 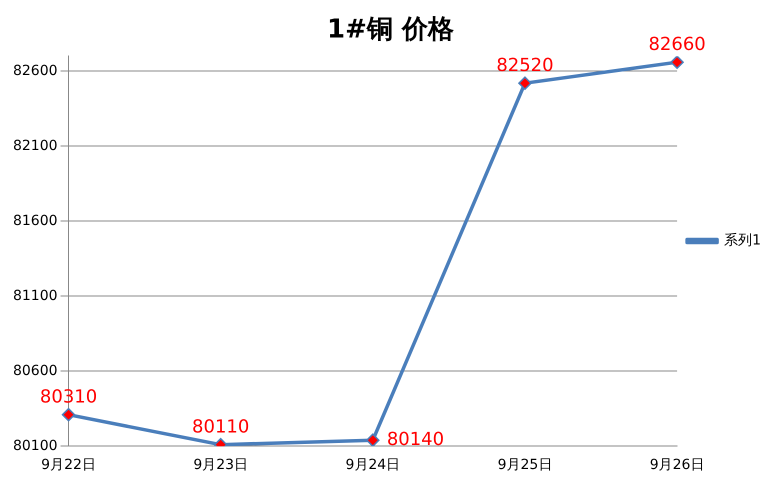 What do you see at coordinates (220, 465) in the screenshot?
I see `x-tick-label: 9月23日` at bounding box center [220, 465].